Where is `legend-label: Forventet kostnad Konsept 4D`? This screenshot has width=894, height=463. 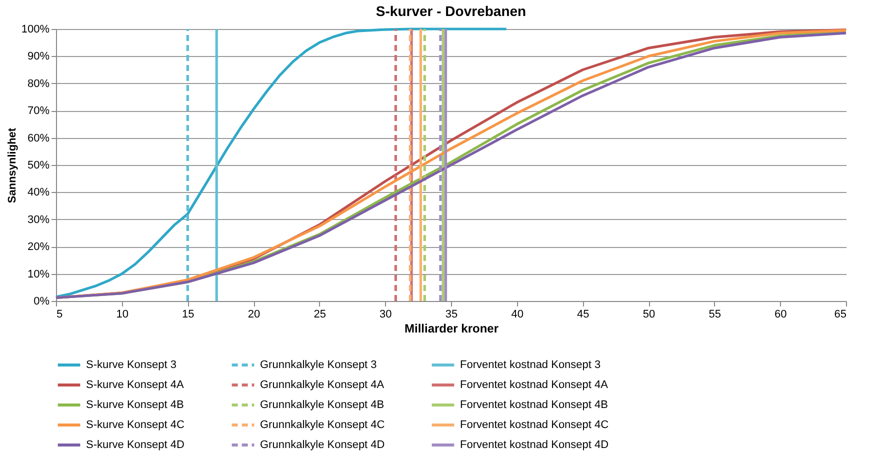 legend-label: Forventet kostnad Konsept 4D is located at coordinates (534, 445).